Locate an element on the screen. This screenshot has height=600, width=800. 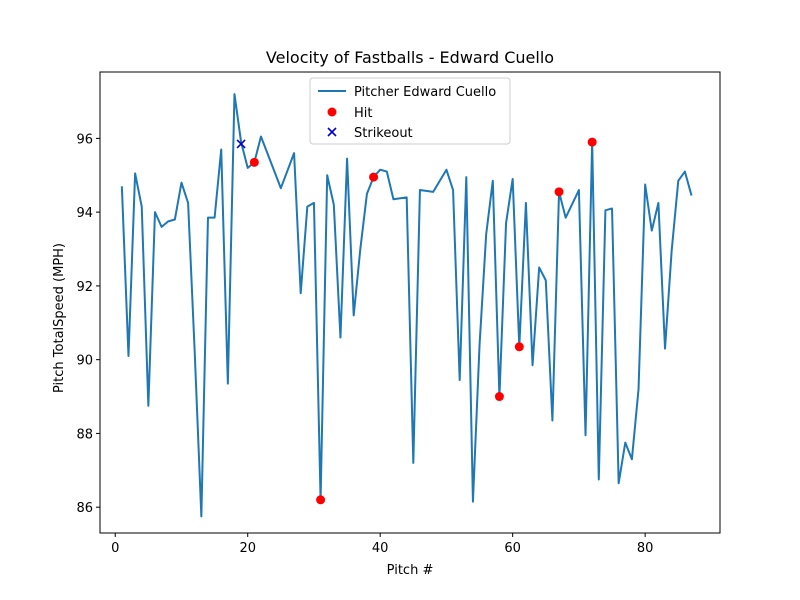
legend-hit-swatch is located at coordinates (332, 112).